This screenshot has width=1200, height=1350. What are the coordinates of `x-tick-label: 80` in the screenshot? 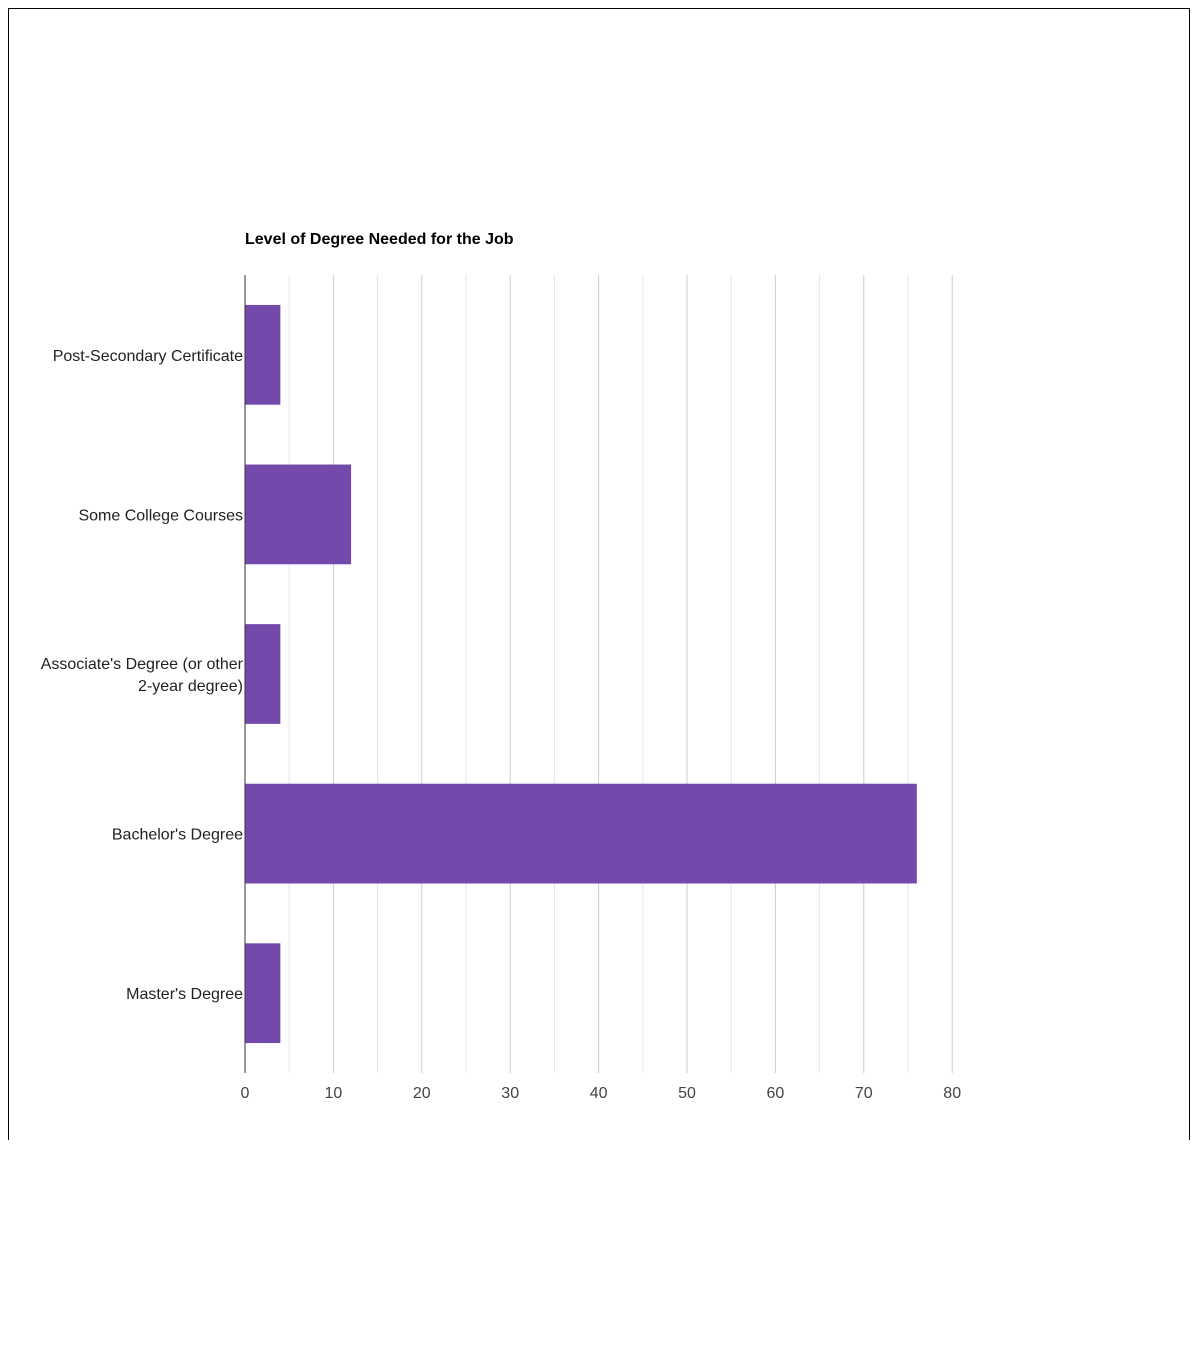 It's located at (952, 1093).